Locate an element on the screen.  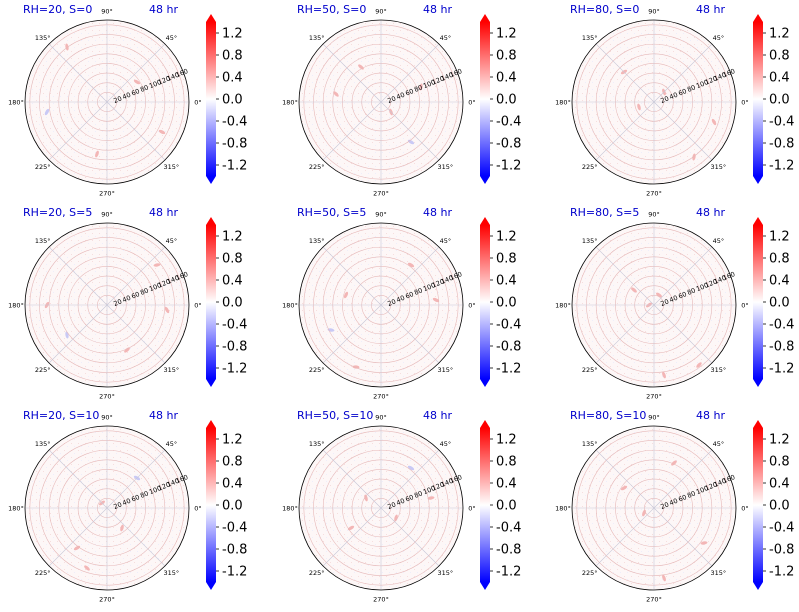
radial-tick-label: 60 is located at coordinates (135, 92).